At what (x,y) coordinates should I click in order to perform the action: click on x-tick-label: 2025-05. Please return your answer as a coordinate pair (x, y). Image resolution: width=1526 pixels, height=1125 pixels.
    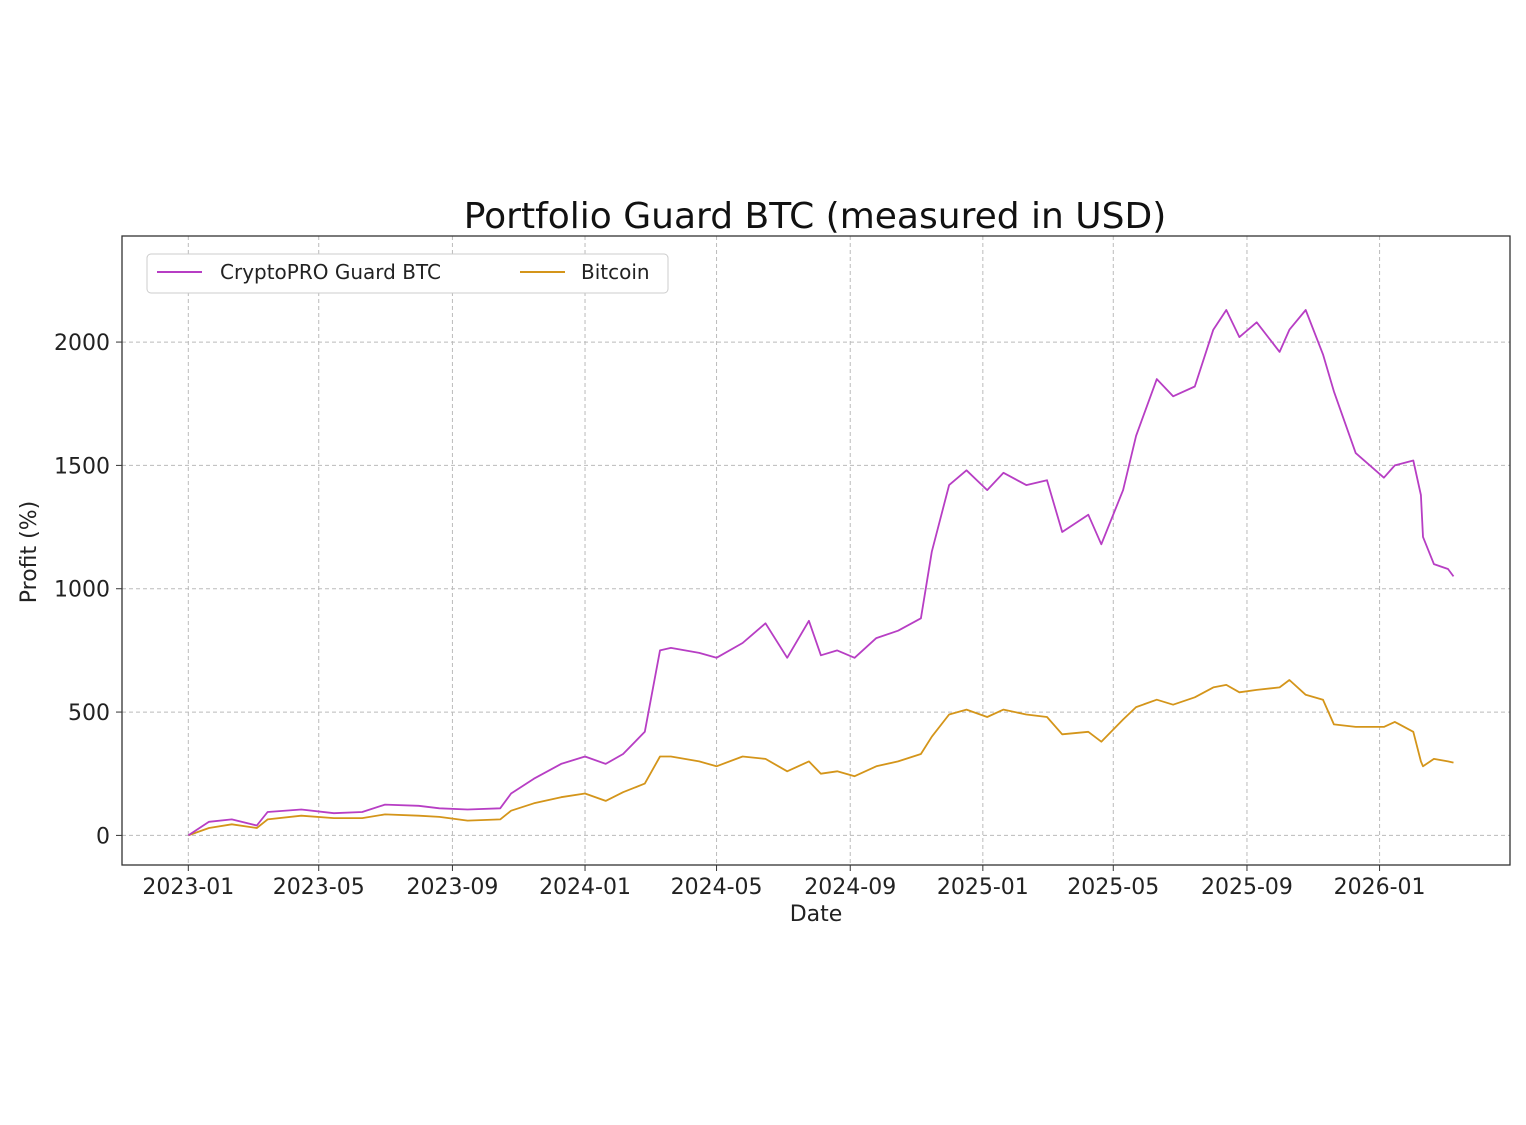
    Looking at the image, I should click on (1113, 887).